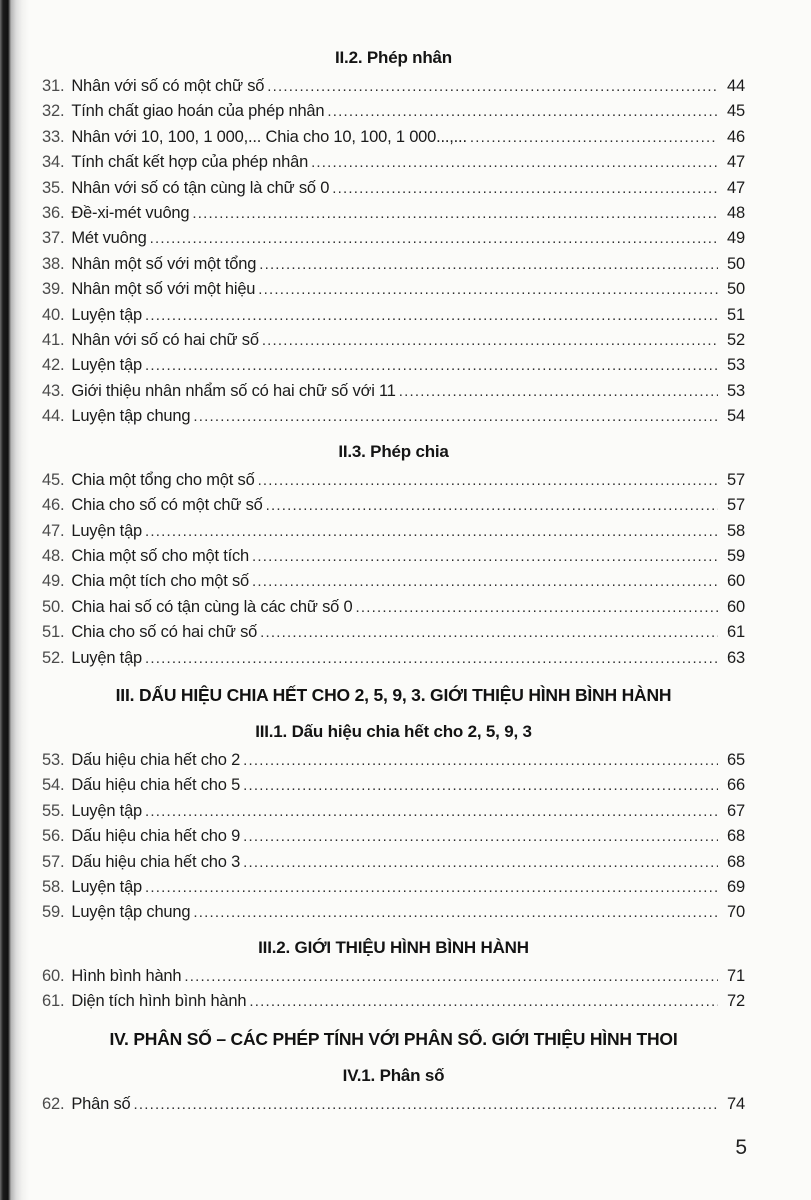 The width and height of the screenshot is (811, 1200). Describe the element at coordinates (198, 111) in the screenshot. I see `toc-entry-title: Tính chất giao hoán của phép nhân` at that location.